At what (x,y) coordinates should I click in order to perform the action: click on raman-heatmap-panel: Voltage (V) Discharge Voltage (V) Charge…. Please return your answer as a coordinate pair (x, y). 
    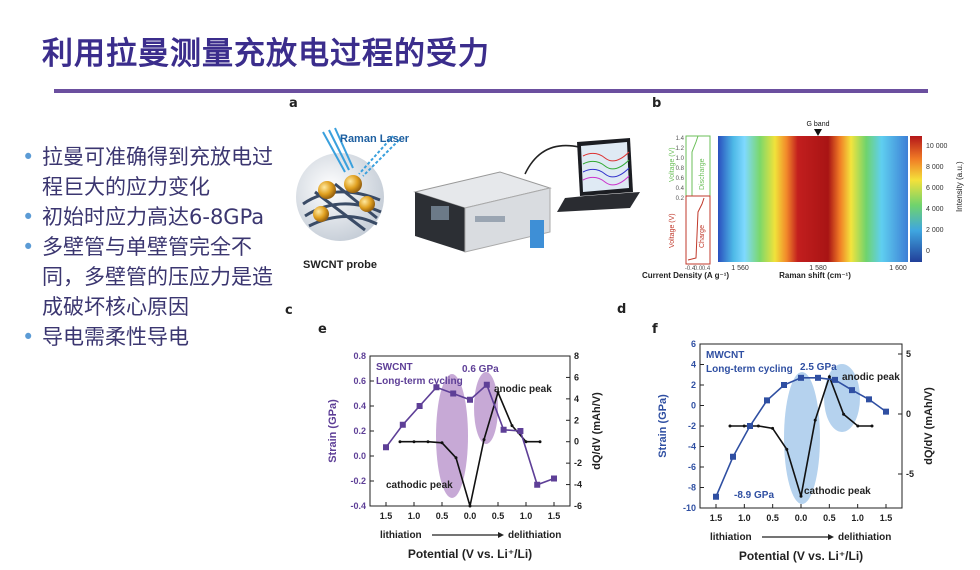
    Looking at the image, I should click on (803, 200).